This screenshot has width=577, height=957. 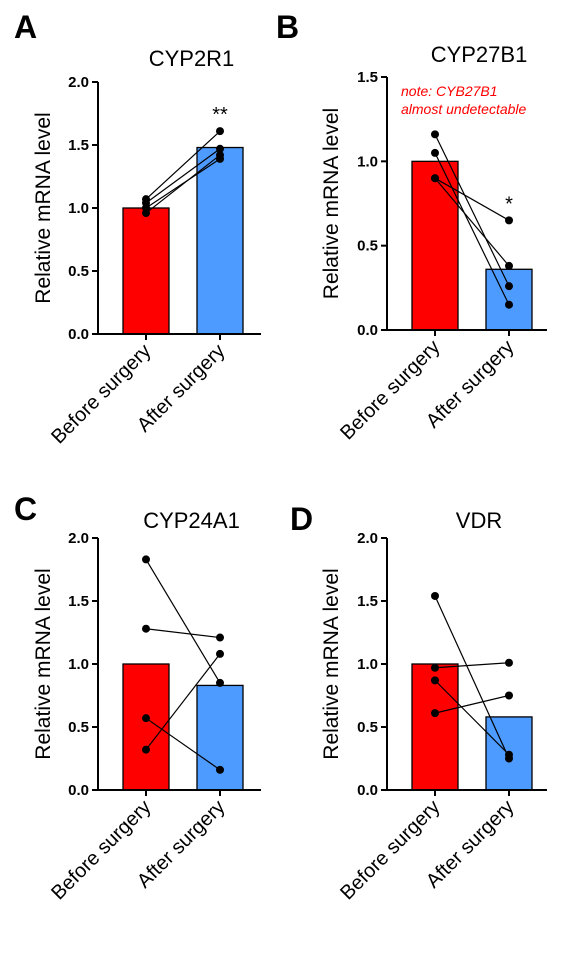 What do you see at coordinates (301, 519) in the screenshot?
I see `panel-letter: D` at bounding box center [301, 519].